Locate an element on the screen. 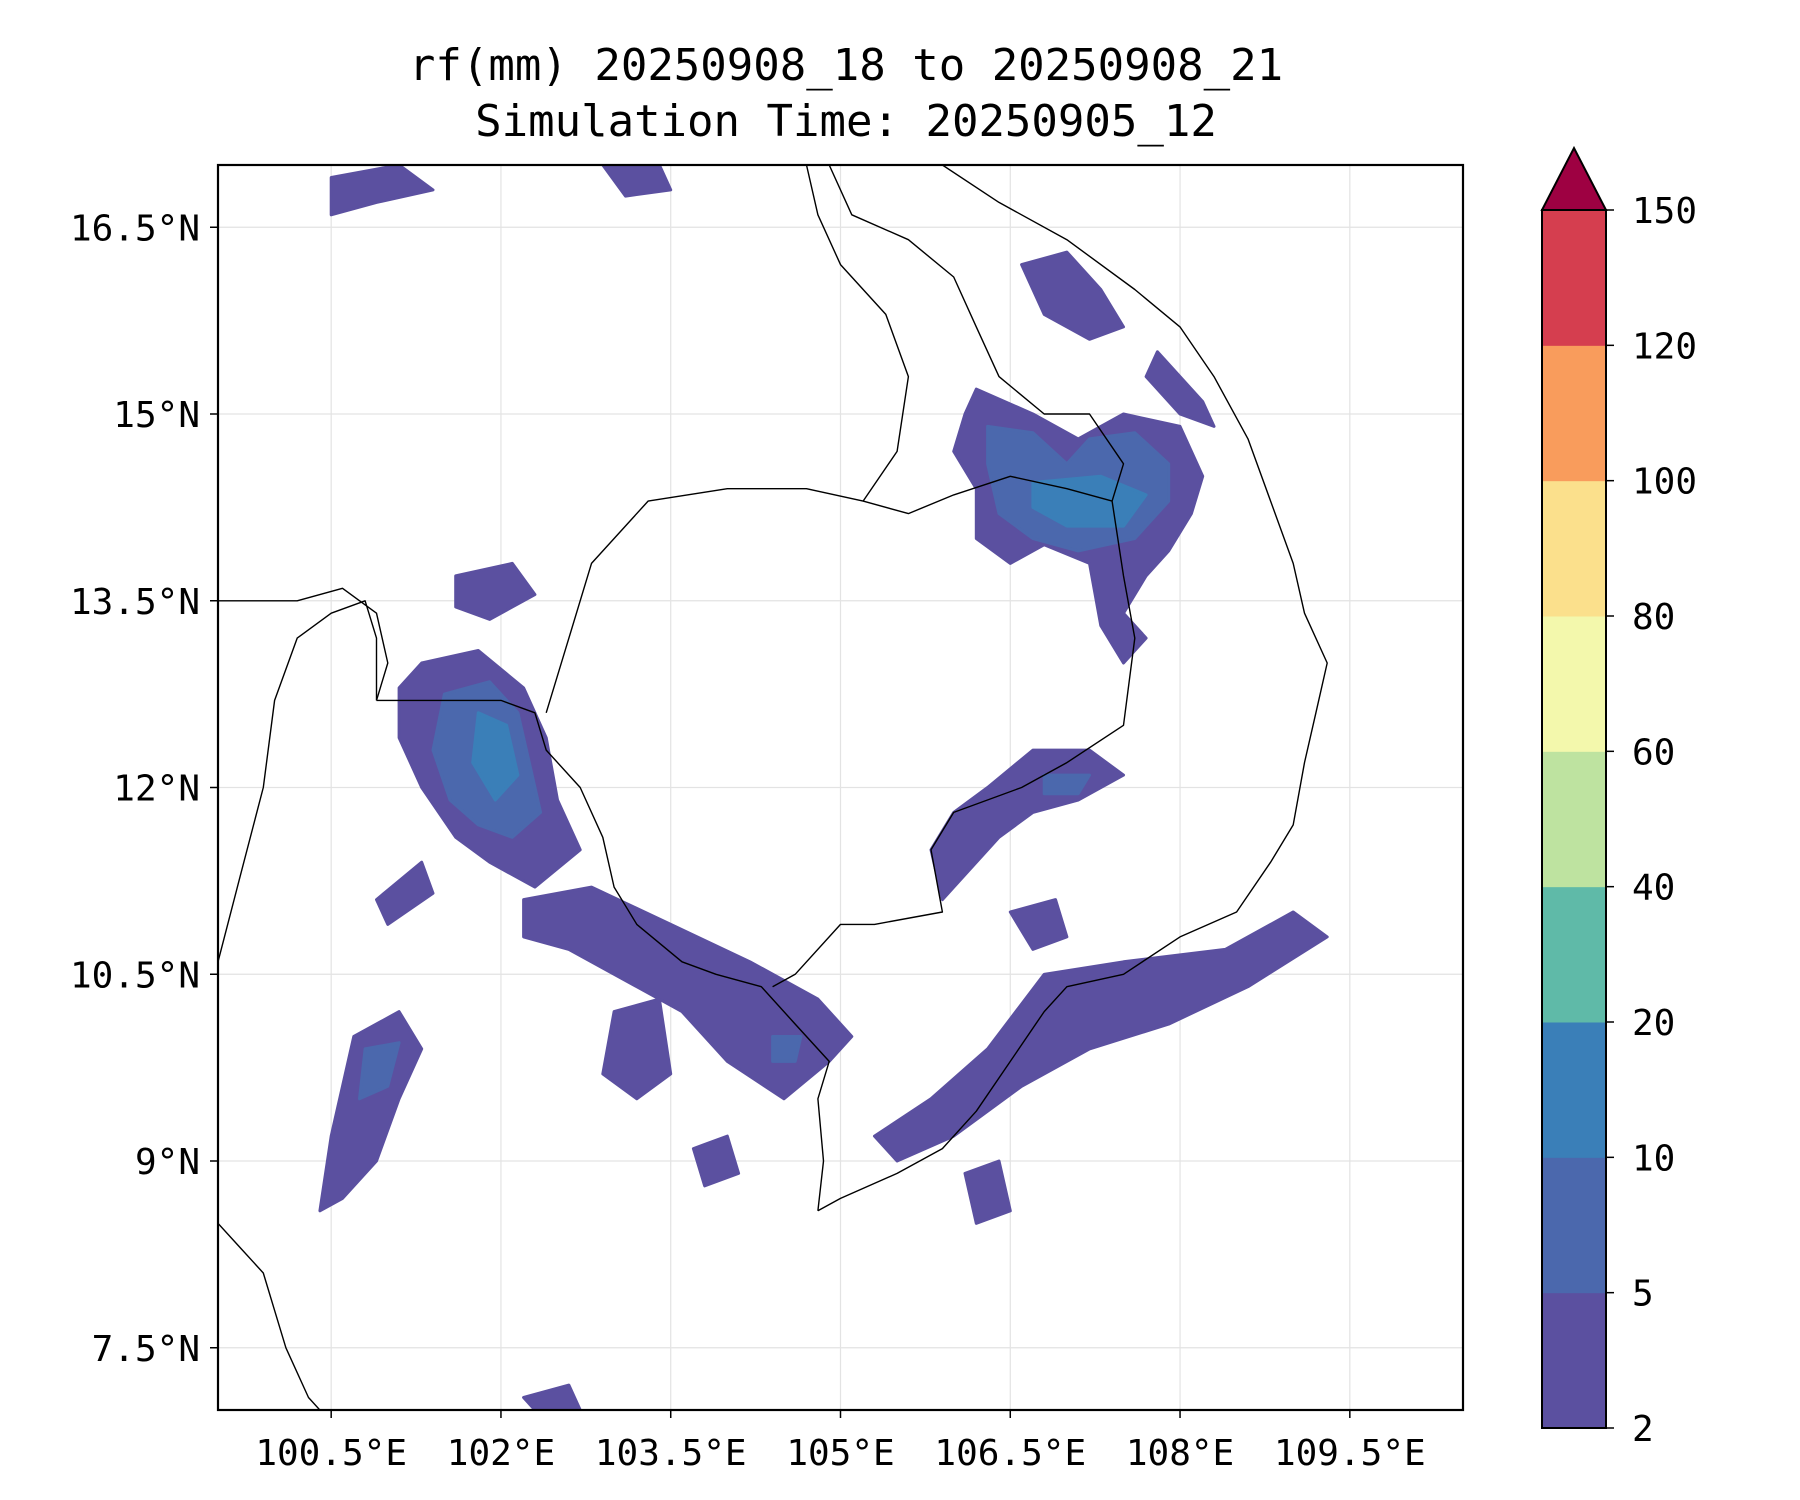 This screenshot has width=1800, height=1500. colorbar-frame is located at coordinates (1574, 819).